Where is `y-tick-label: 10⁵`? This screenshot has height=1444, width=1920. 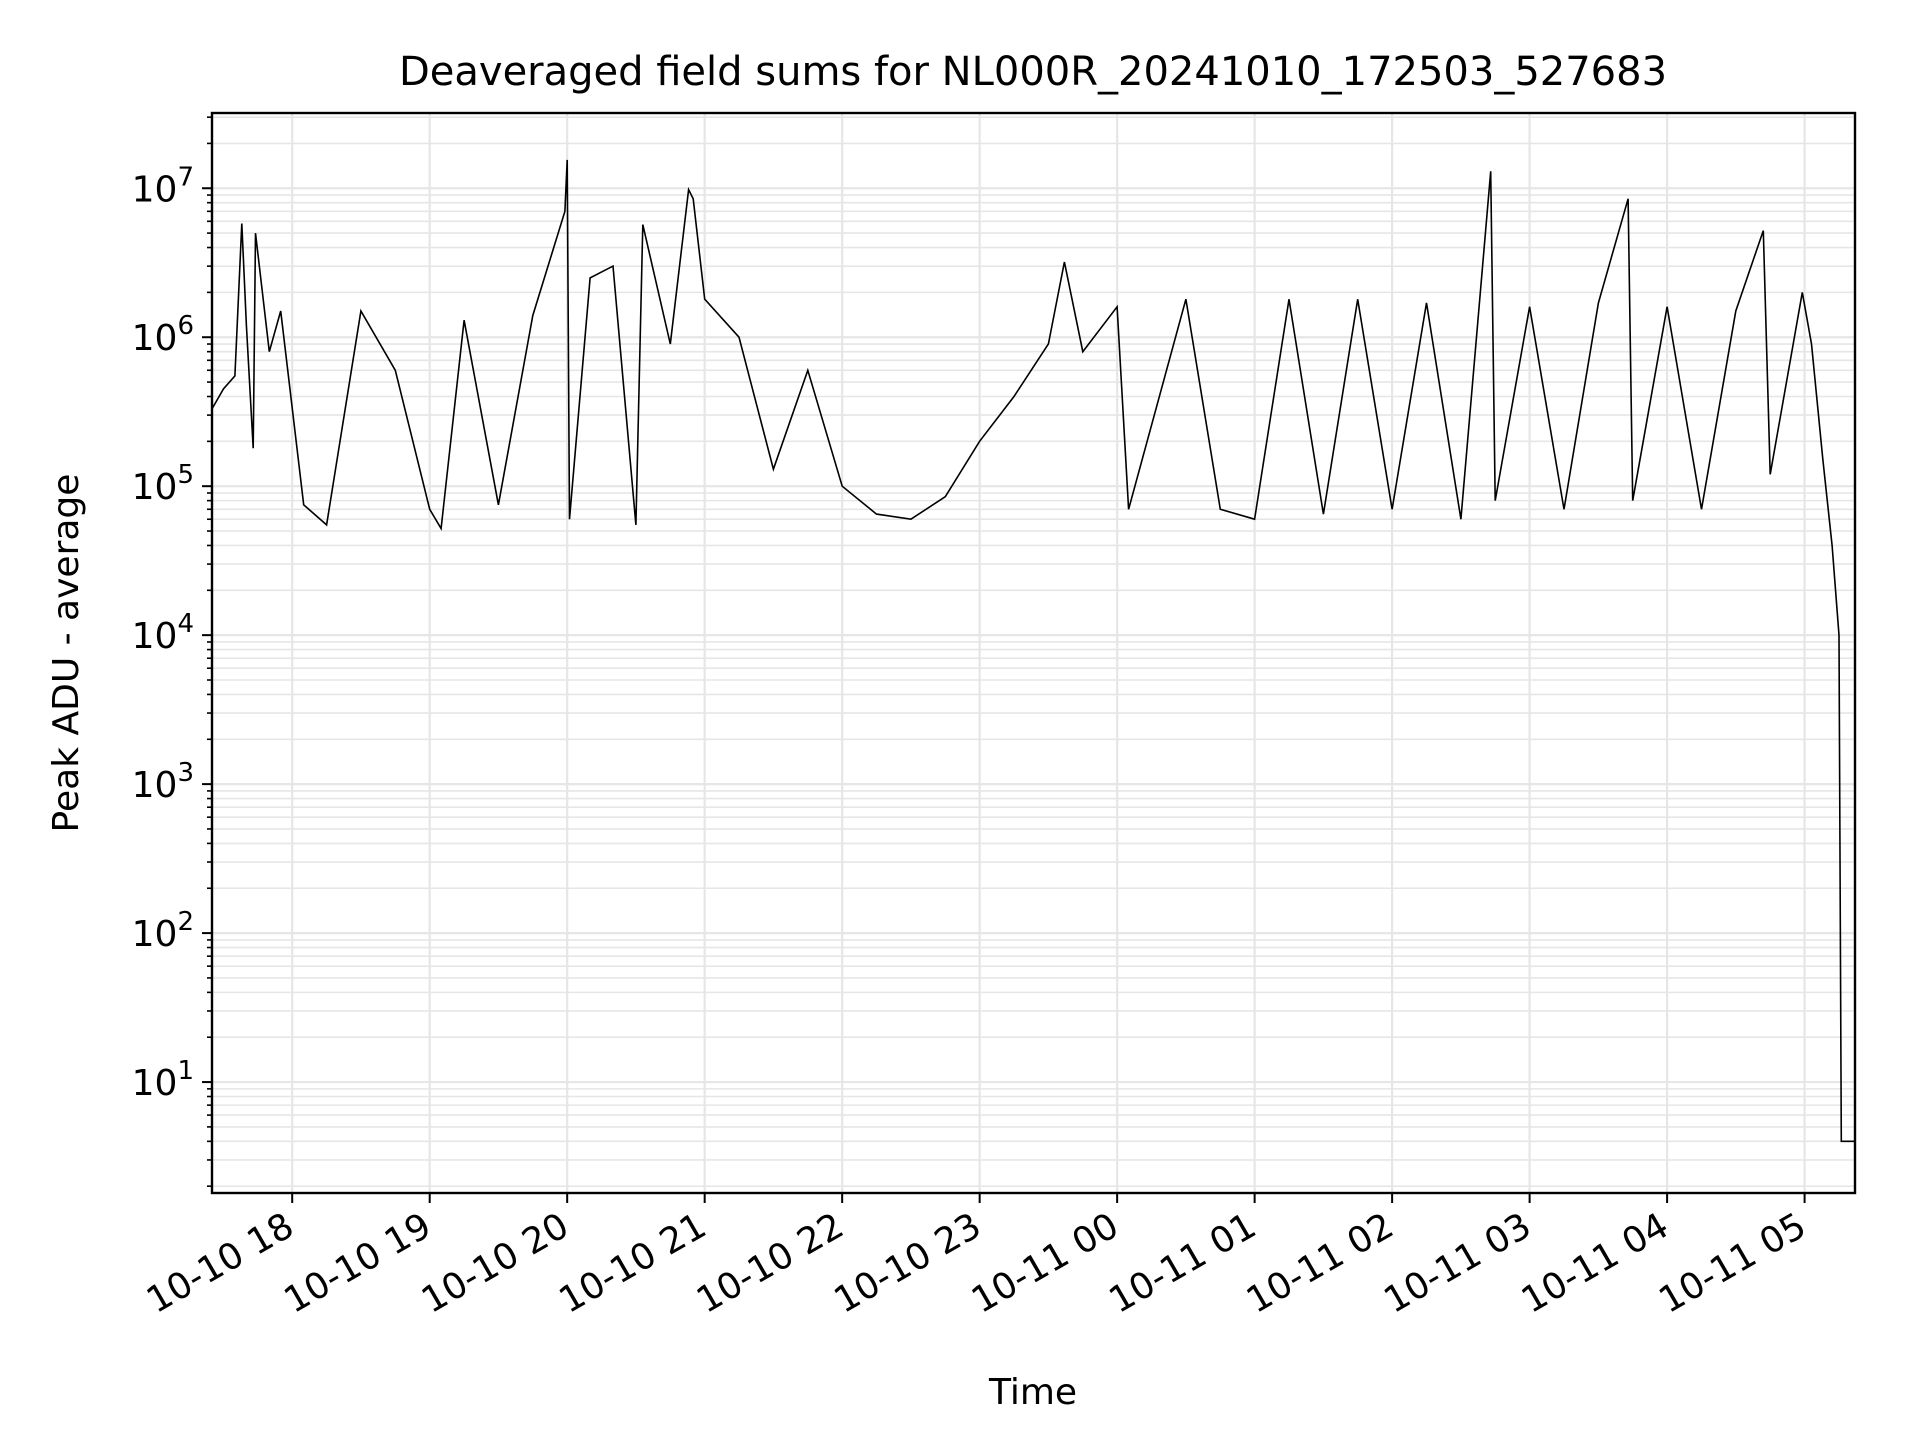
y-tick-label: 10⁵ is located at coordinates (163, 484).